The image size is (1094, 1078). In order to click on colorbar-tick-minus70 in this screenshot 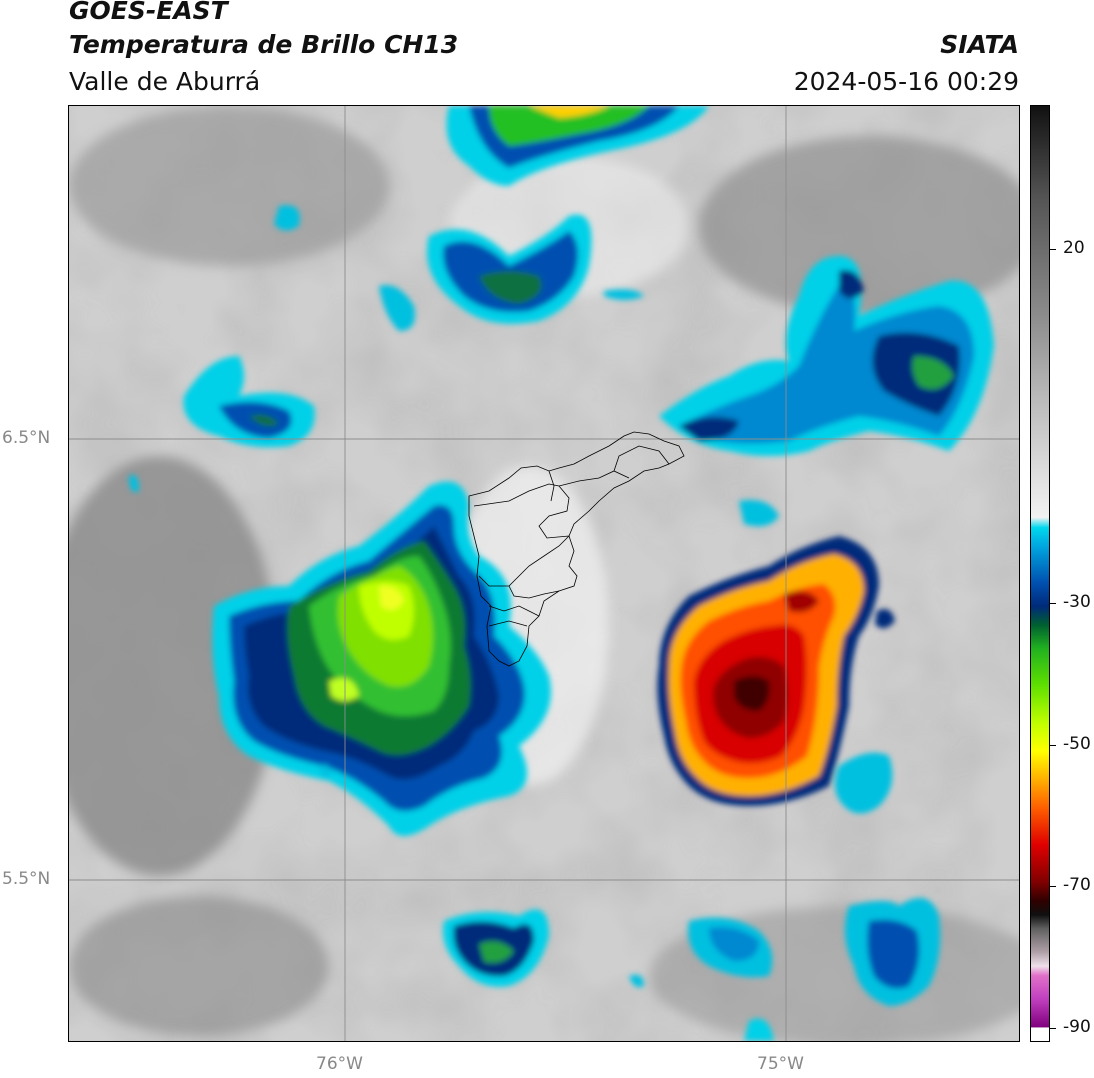, I will do `click(1053, 886)`.